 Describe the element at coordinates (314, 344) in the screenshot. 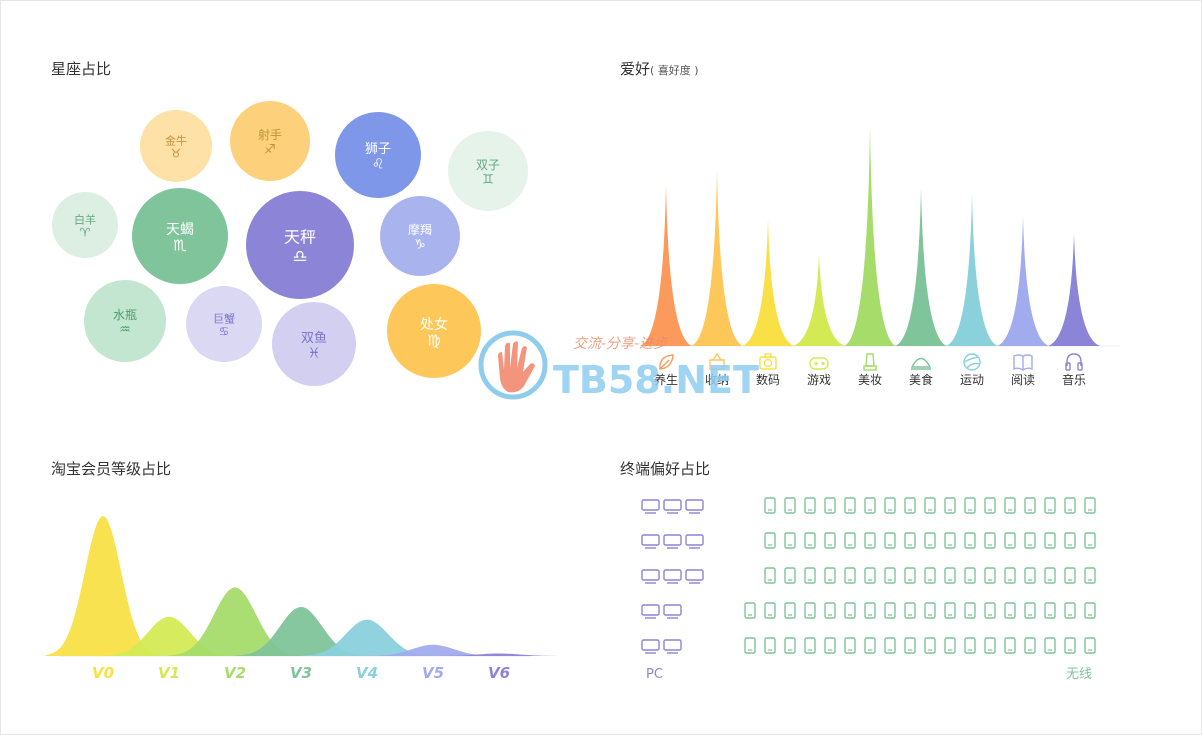

I see `bubble-11: 双鱼♓` at that location.